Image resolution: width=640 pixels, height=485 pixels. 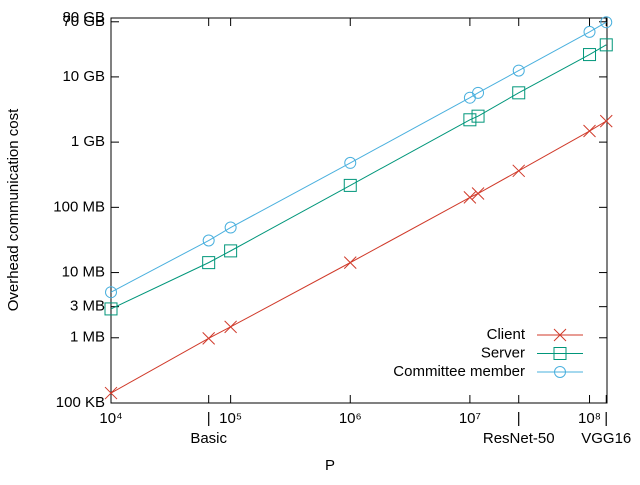 What do you see at coordinates (80, 402) in the screenshot?
I see `y-tick-label: 100 KB` at bounding box center [80, 402].